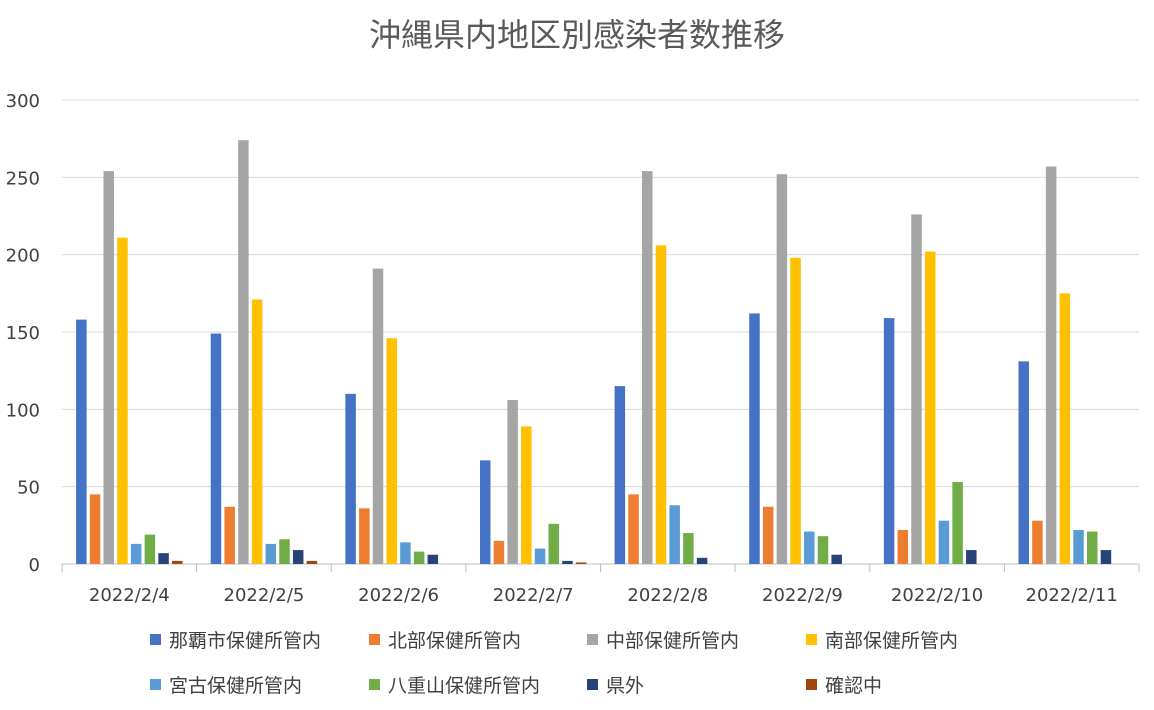 The height and width of the screenshot is (710, 1154). Describe the element at coordinates (23, 178) in the screenshot. I see `y-tick-label: 250` at that location.